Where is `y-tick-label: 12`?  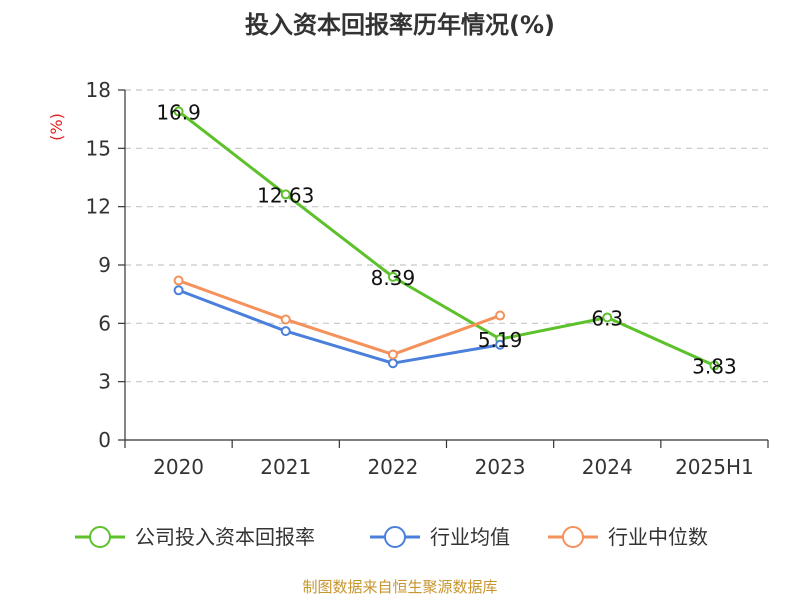
y-tick-label: 12 is located at coordinates (98, 207).